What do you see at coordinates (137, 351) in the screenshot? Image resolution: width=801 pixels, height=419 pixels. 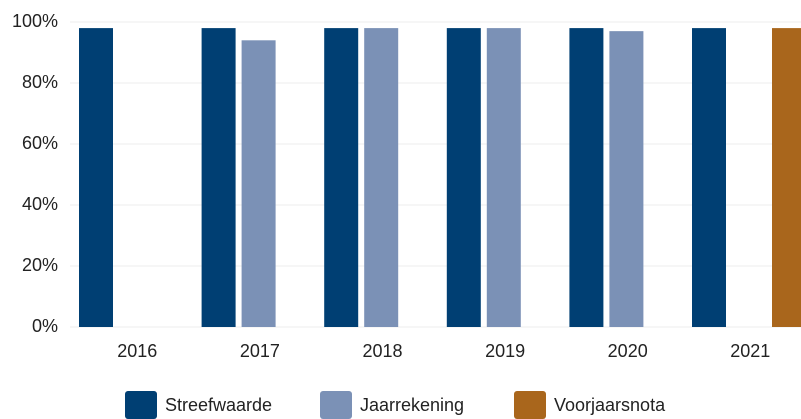 I see `x-tick-label: 2016` at bounding box center [137, 351].